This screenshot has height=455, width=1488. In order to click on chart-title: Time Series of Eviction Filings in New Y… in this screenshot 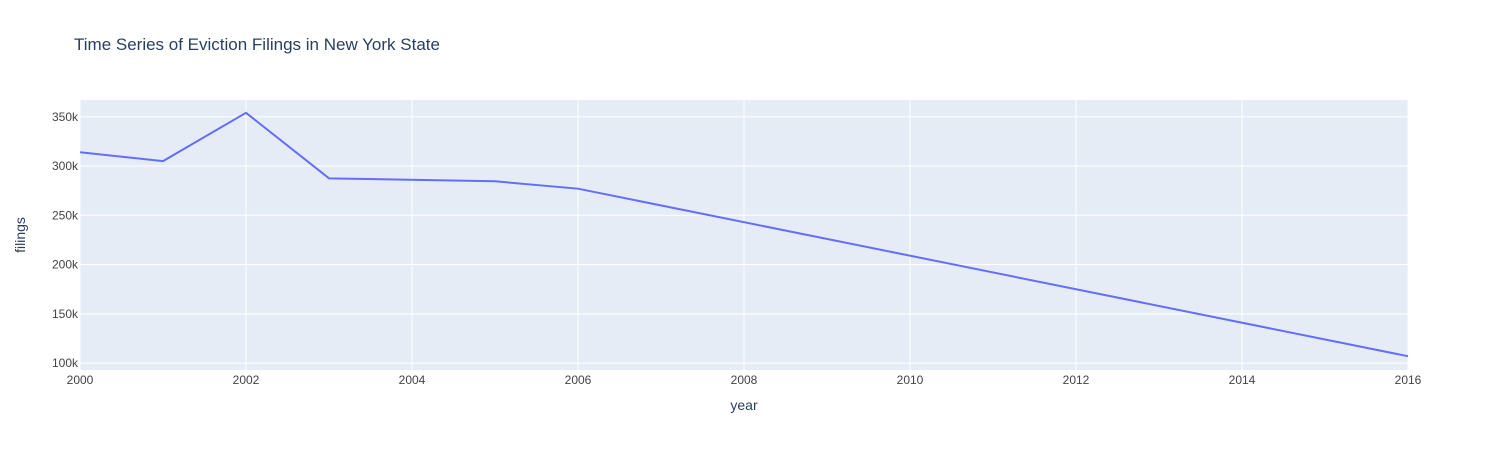, I will do `click(257, 44)`.